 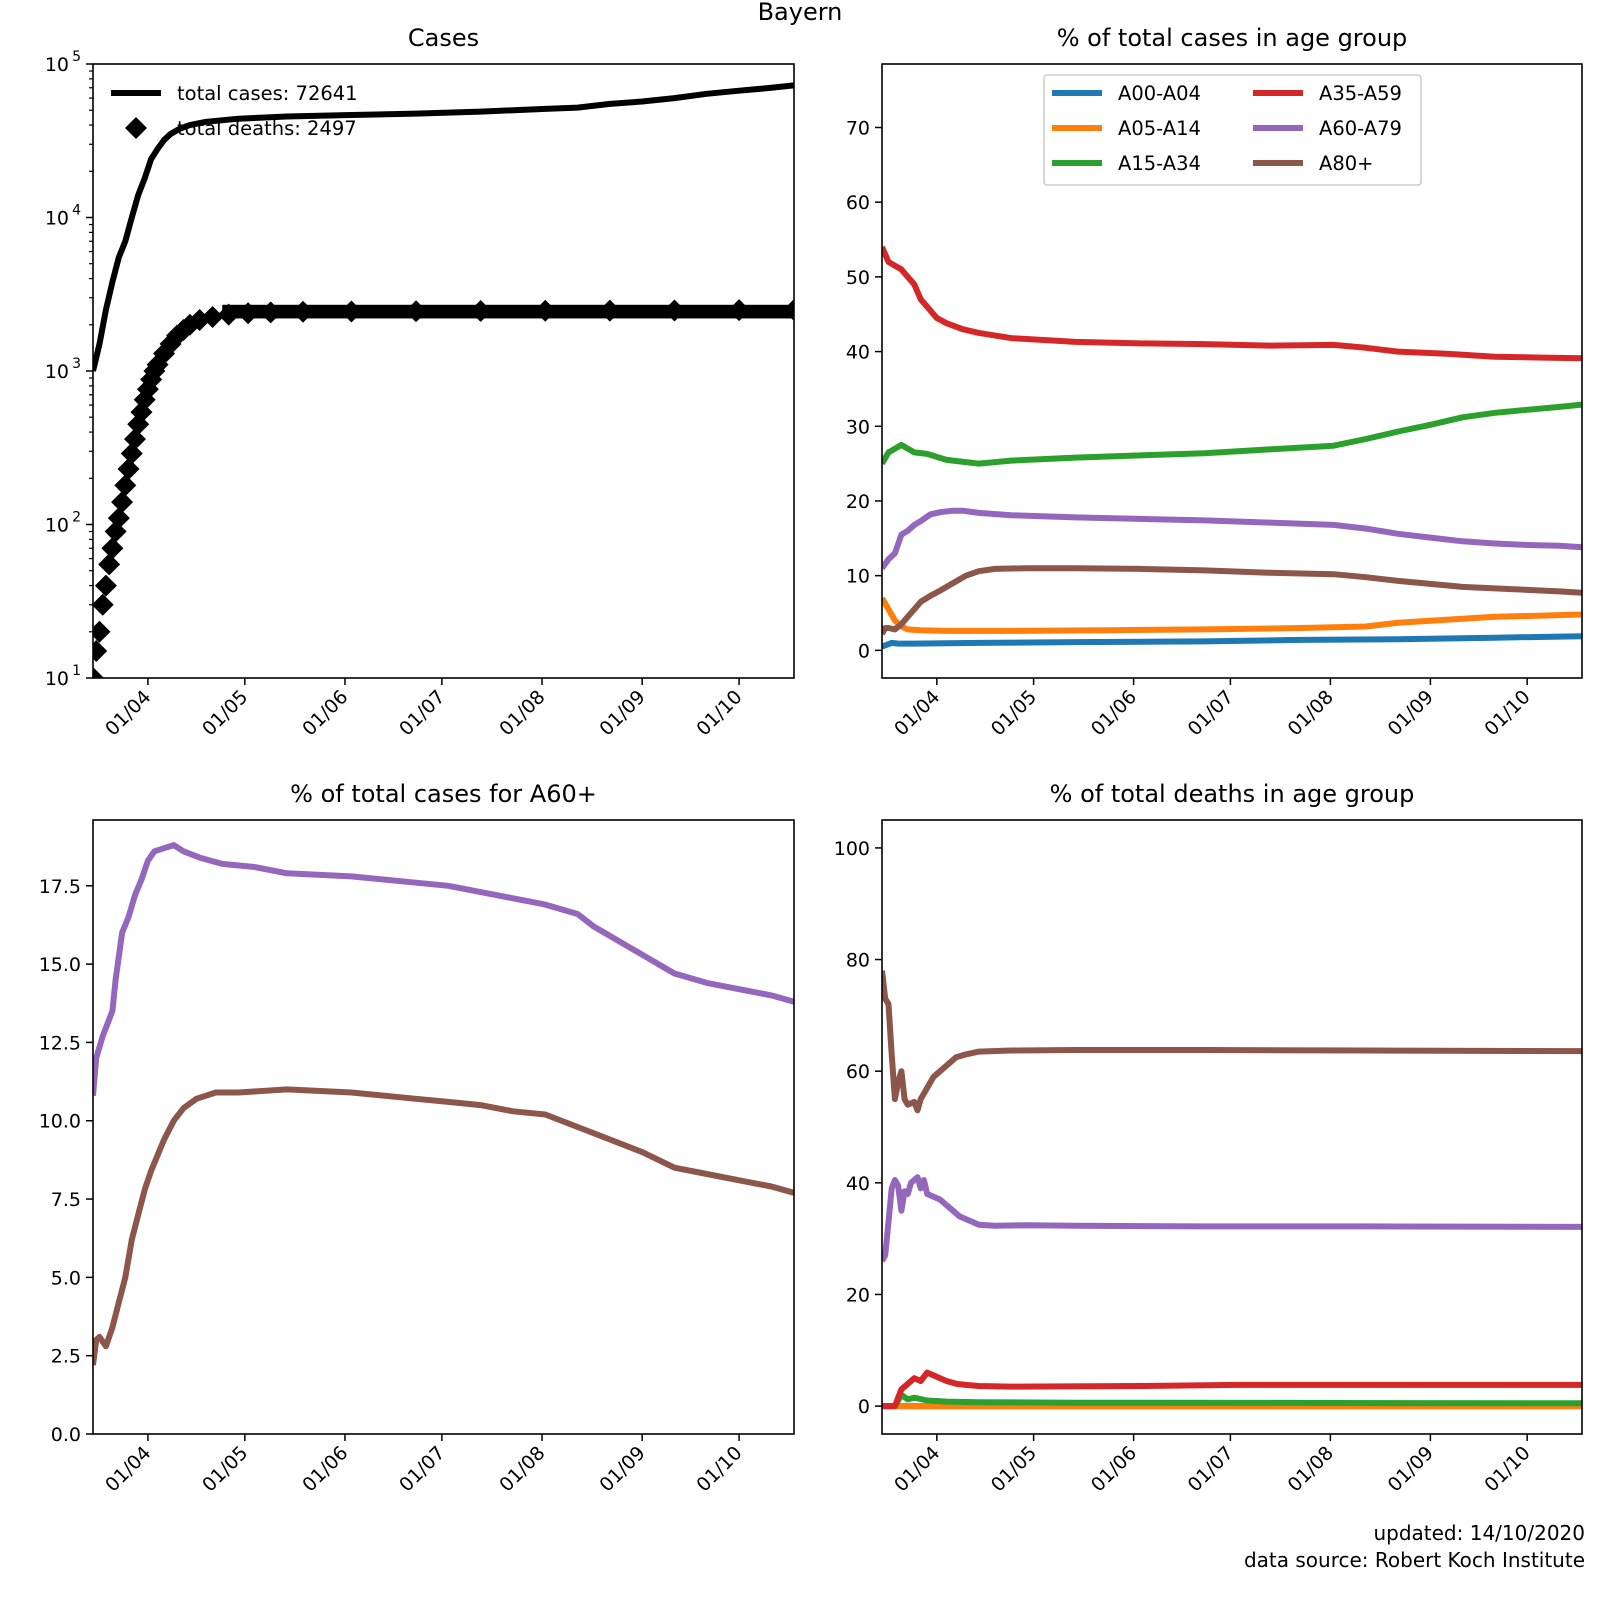 What do you see at coordinates (60, 1043) in the screenshot?
I see `y-tick-label: 12.5` at bounding box center [60, 1043].